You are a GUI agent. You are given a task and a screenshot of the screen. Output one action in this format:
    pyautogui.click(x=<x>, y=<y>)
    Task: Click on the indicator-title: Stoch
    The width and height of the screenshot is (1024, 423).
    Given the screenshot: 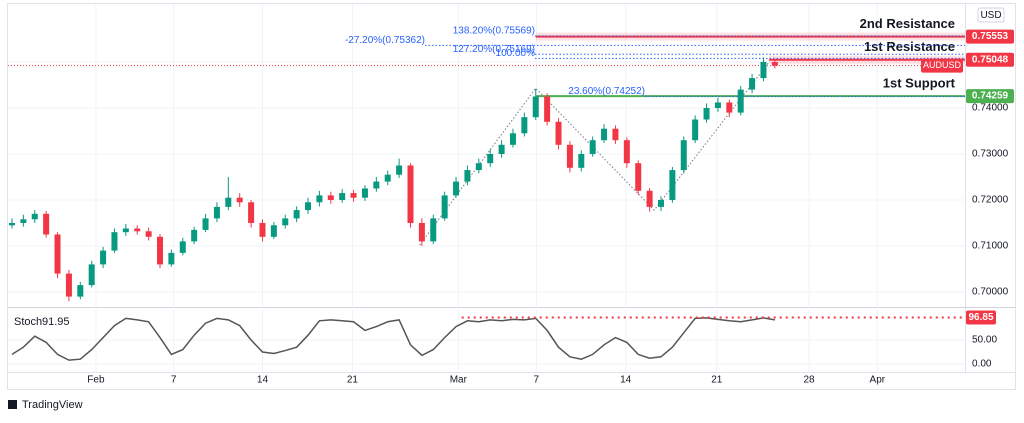 What is the action you would take?
    pyautogui.click(x=28, y=322)
    